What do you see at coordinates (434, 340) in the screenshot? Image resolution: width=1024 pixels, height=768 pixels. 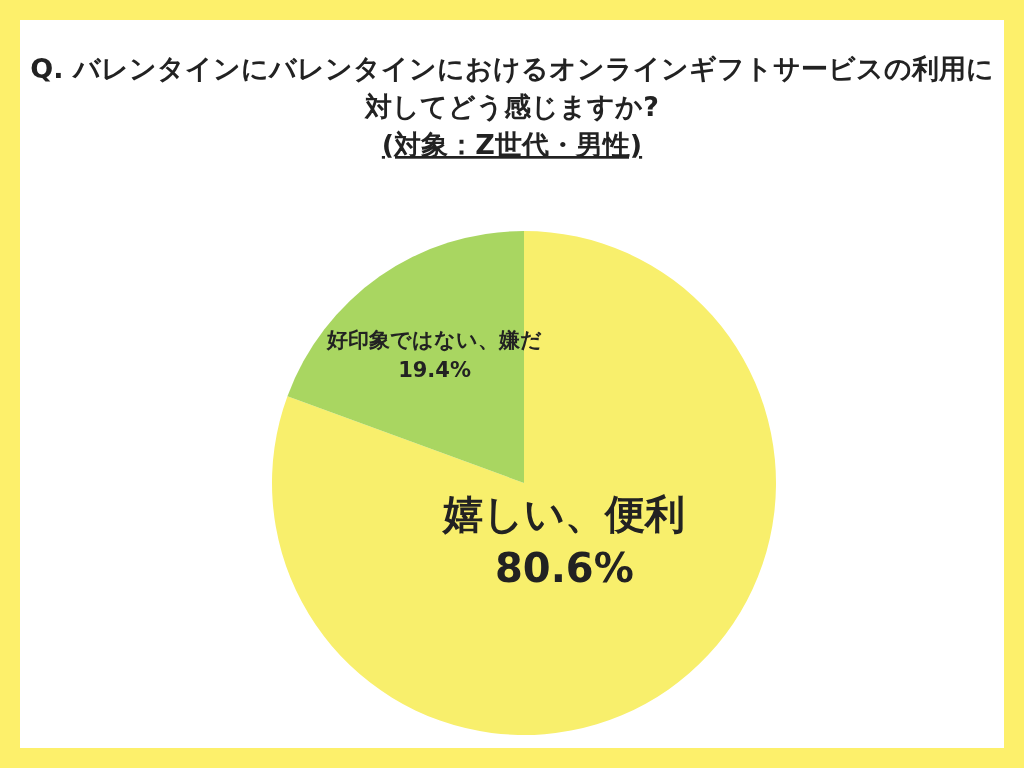 I see `slice-label: 好印象ではない、嫌だ` at bounding box center [434, 340].